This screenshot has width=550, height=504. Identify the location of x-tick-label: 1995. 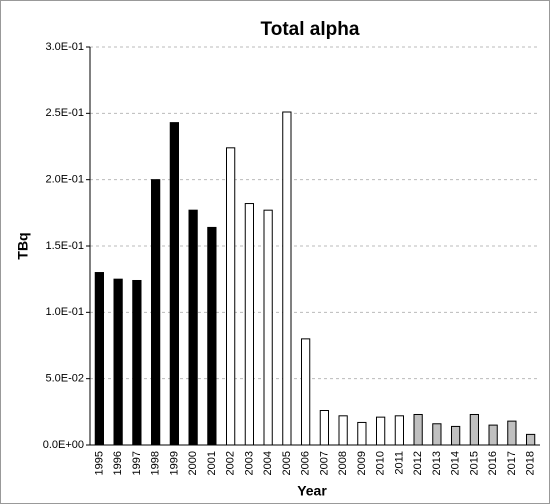
(99, 463).